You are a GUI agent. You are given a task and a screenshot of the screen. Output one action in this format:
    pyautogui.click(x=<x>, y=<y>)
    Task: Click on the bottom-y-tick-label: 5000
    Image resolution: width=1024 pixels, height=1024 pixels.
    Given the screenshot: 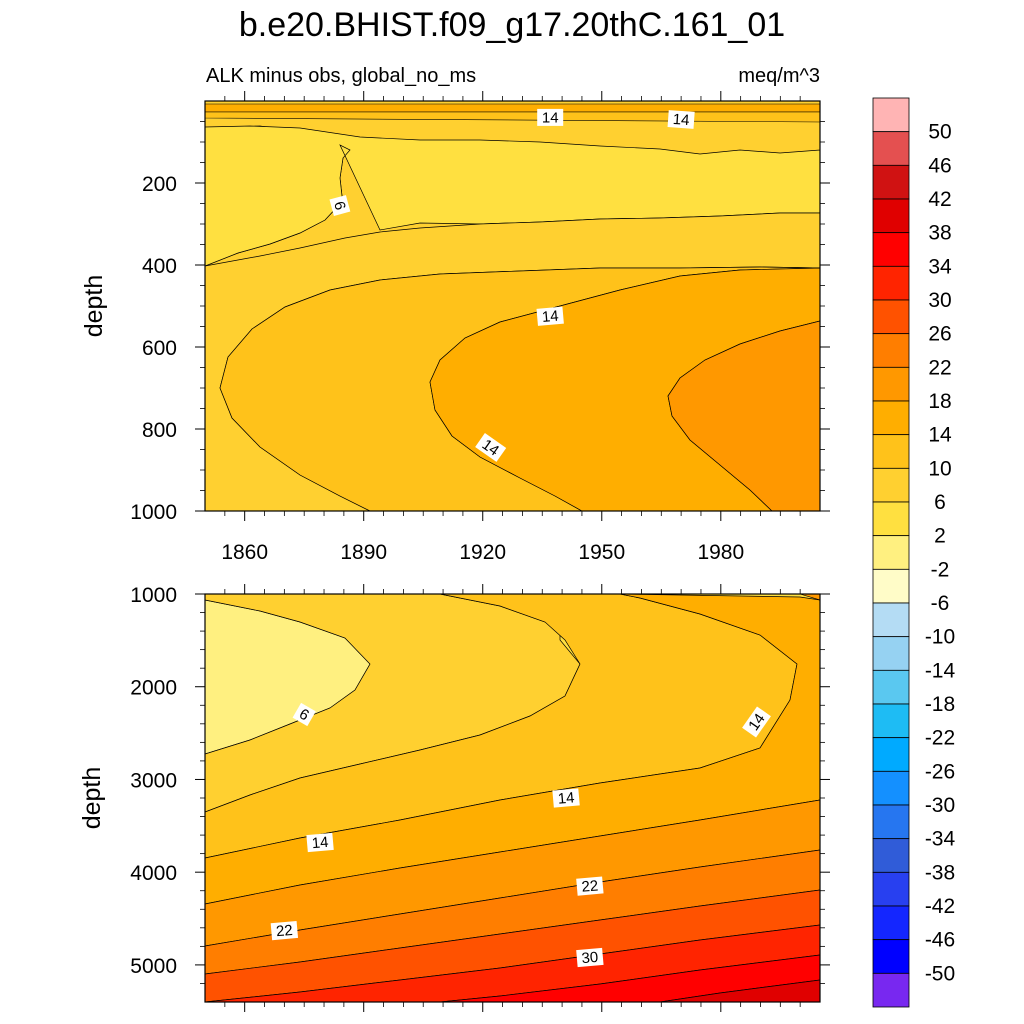 What is the action you would take?
    pyautogui.click(x=153, y=966)
    